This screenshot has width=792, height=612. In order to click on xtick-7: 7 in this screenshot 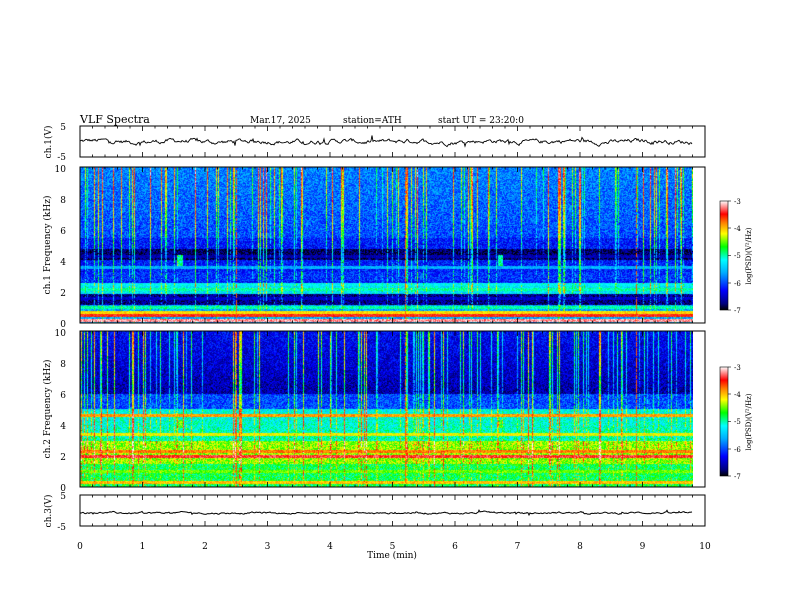, I will do `click(518, 547)`.